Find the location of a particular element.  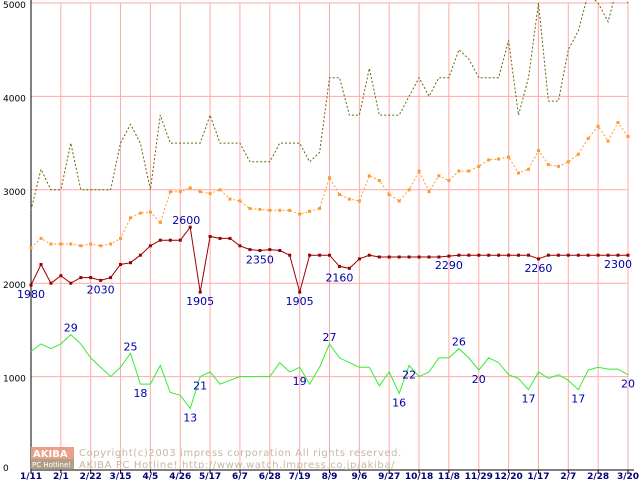

data-label: 2160 is located at coordinates (339, 277).